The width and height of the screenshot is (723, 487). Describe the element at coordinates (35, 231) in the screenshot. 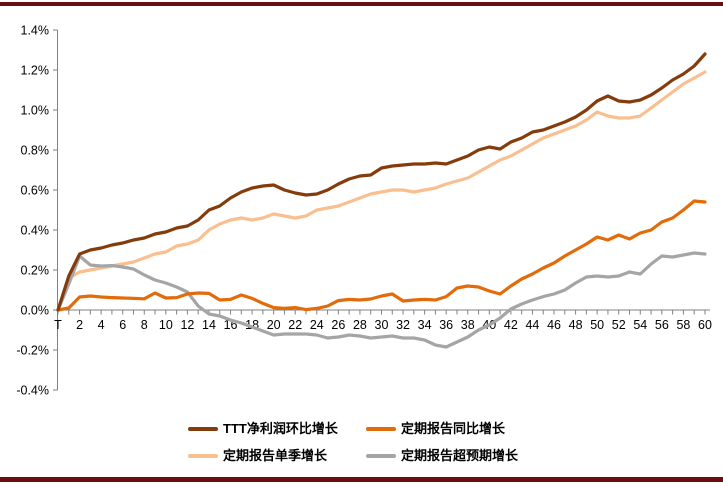

I see `y-tick-label: 0.4%` at that location.